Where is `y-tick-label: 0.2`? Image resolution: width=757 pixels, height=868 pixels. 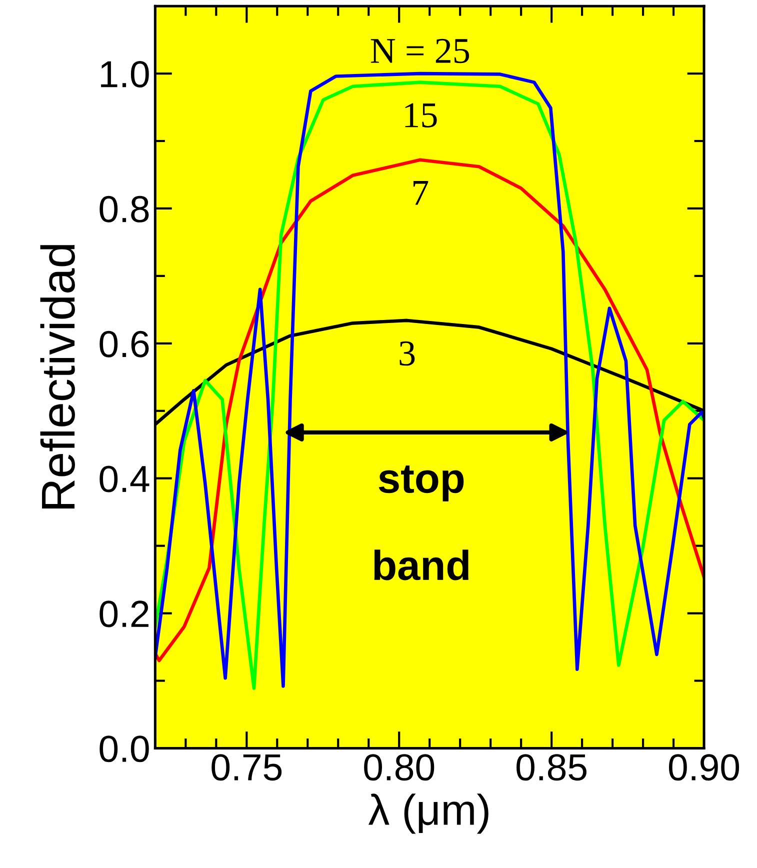 y-tick-label: 0.2 is located at coordinates (124, 614).